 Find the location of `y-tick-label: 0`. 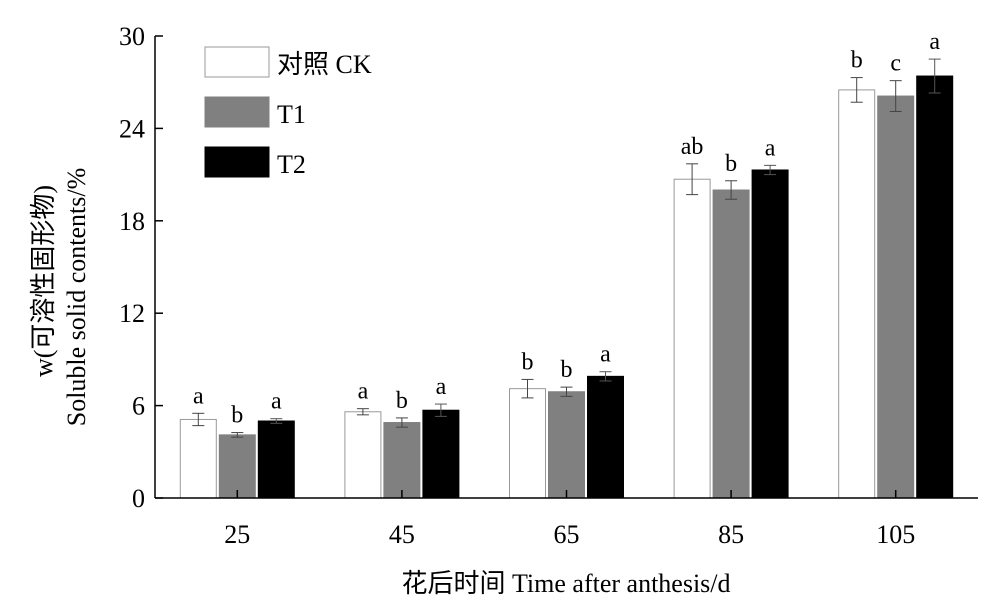

y-tick-label: 0 is located at coordinates (138, 498).